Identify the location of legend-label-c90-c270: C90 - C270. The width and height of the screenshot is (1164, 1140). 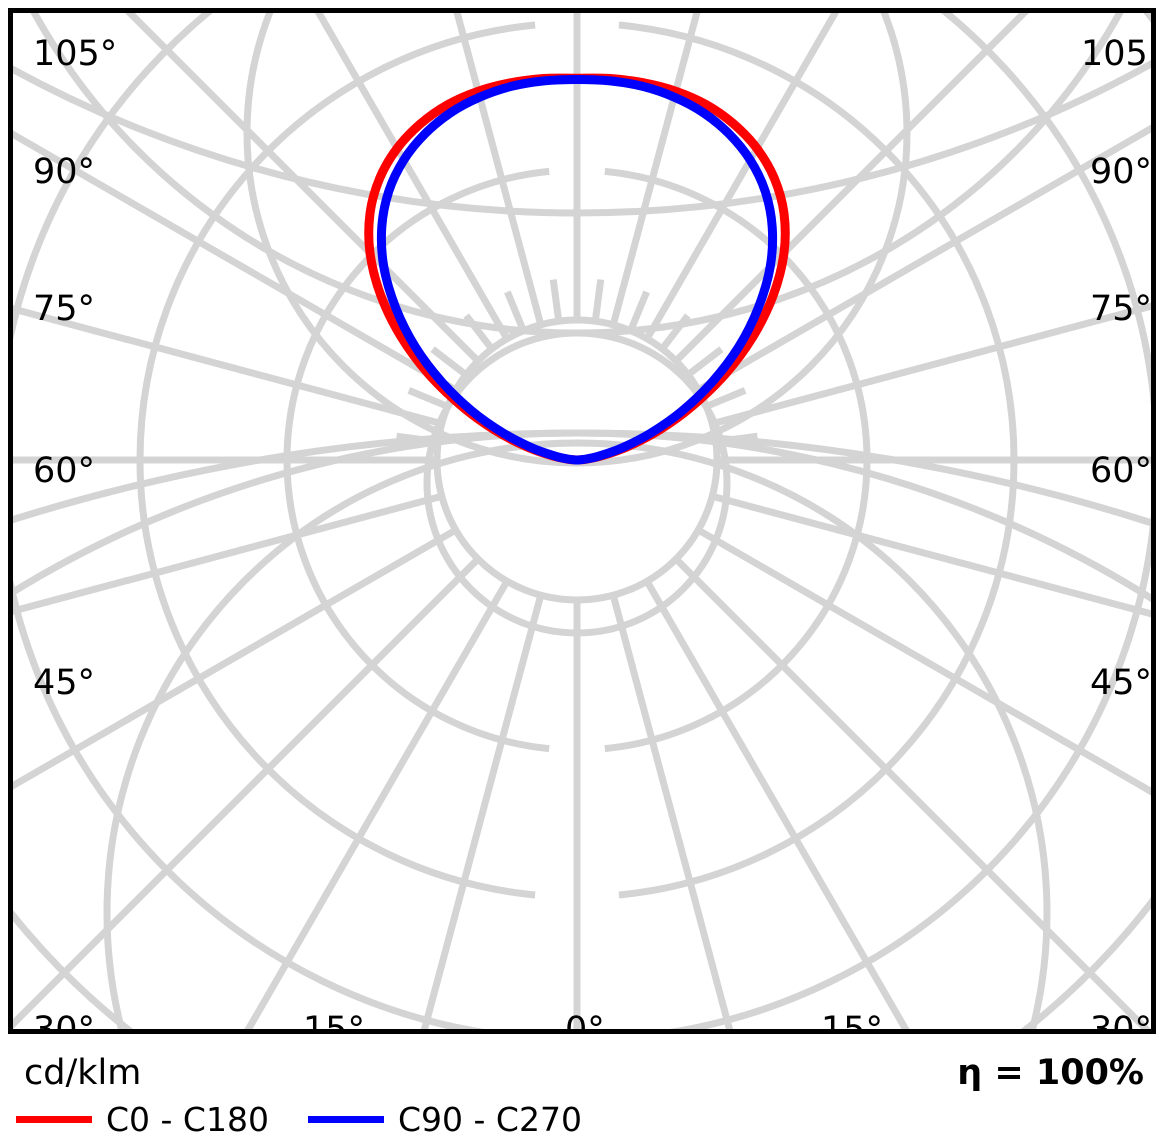
(490, 1119).